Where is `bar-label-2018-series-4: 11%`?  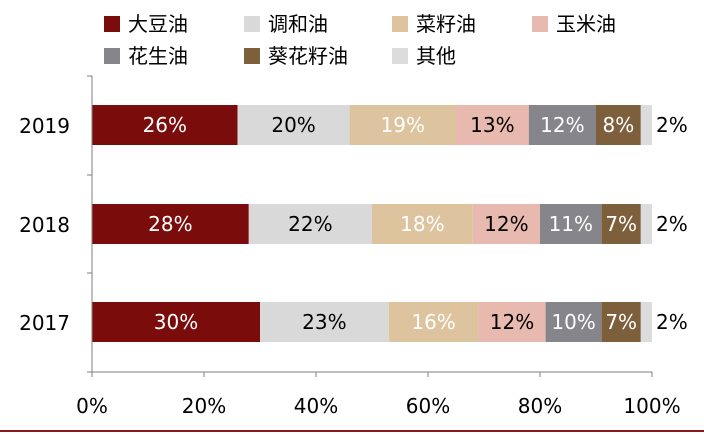 bar-label-2018-series-4: 11% is located at coordinates (571, 224).